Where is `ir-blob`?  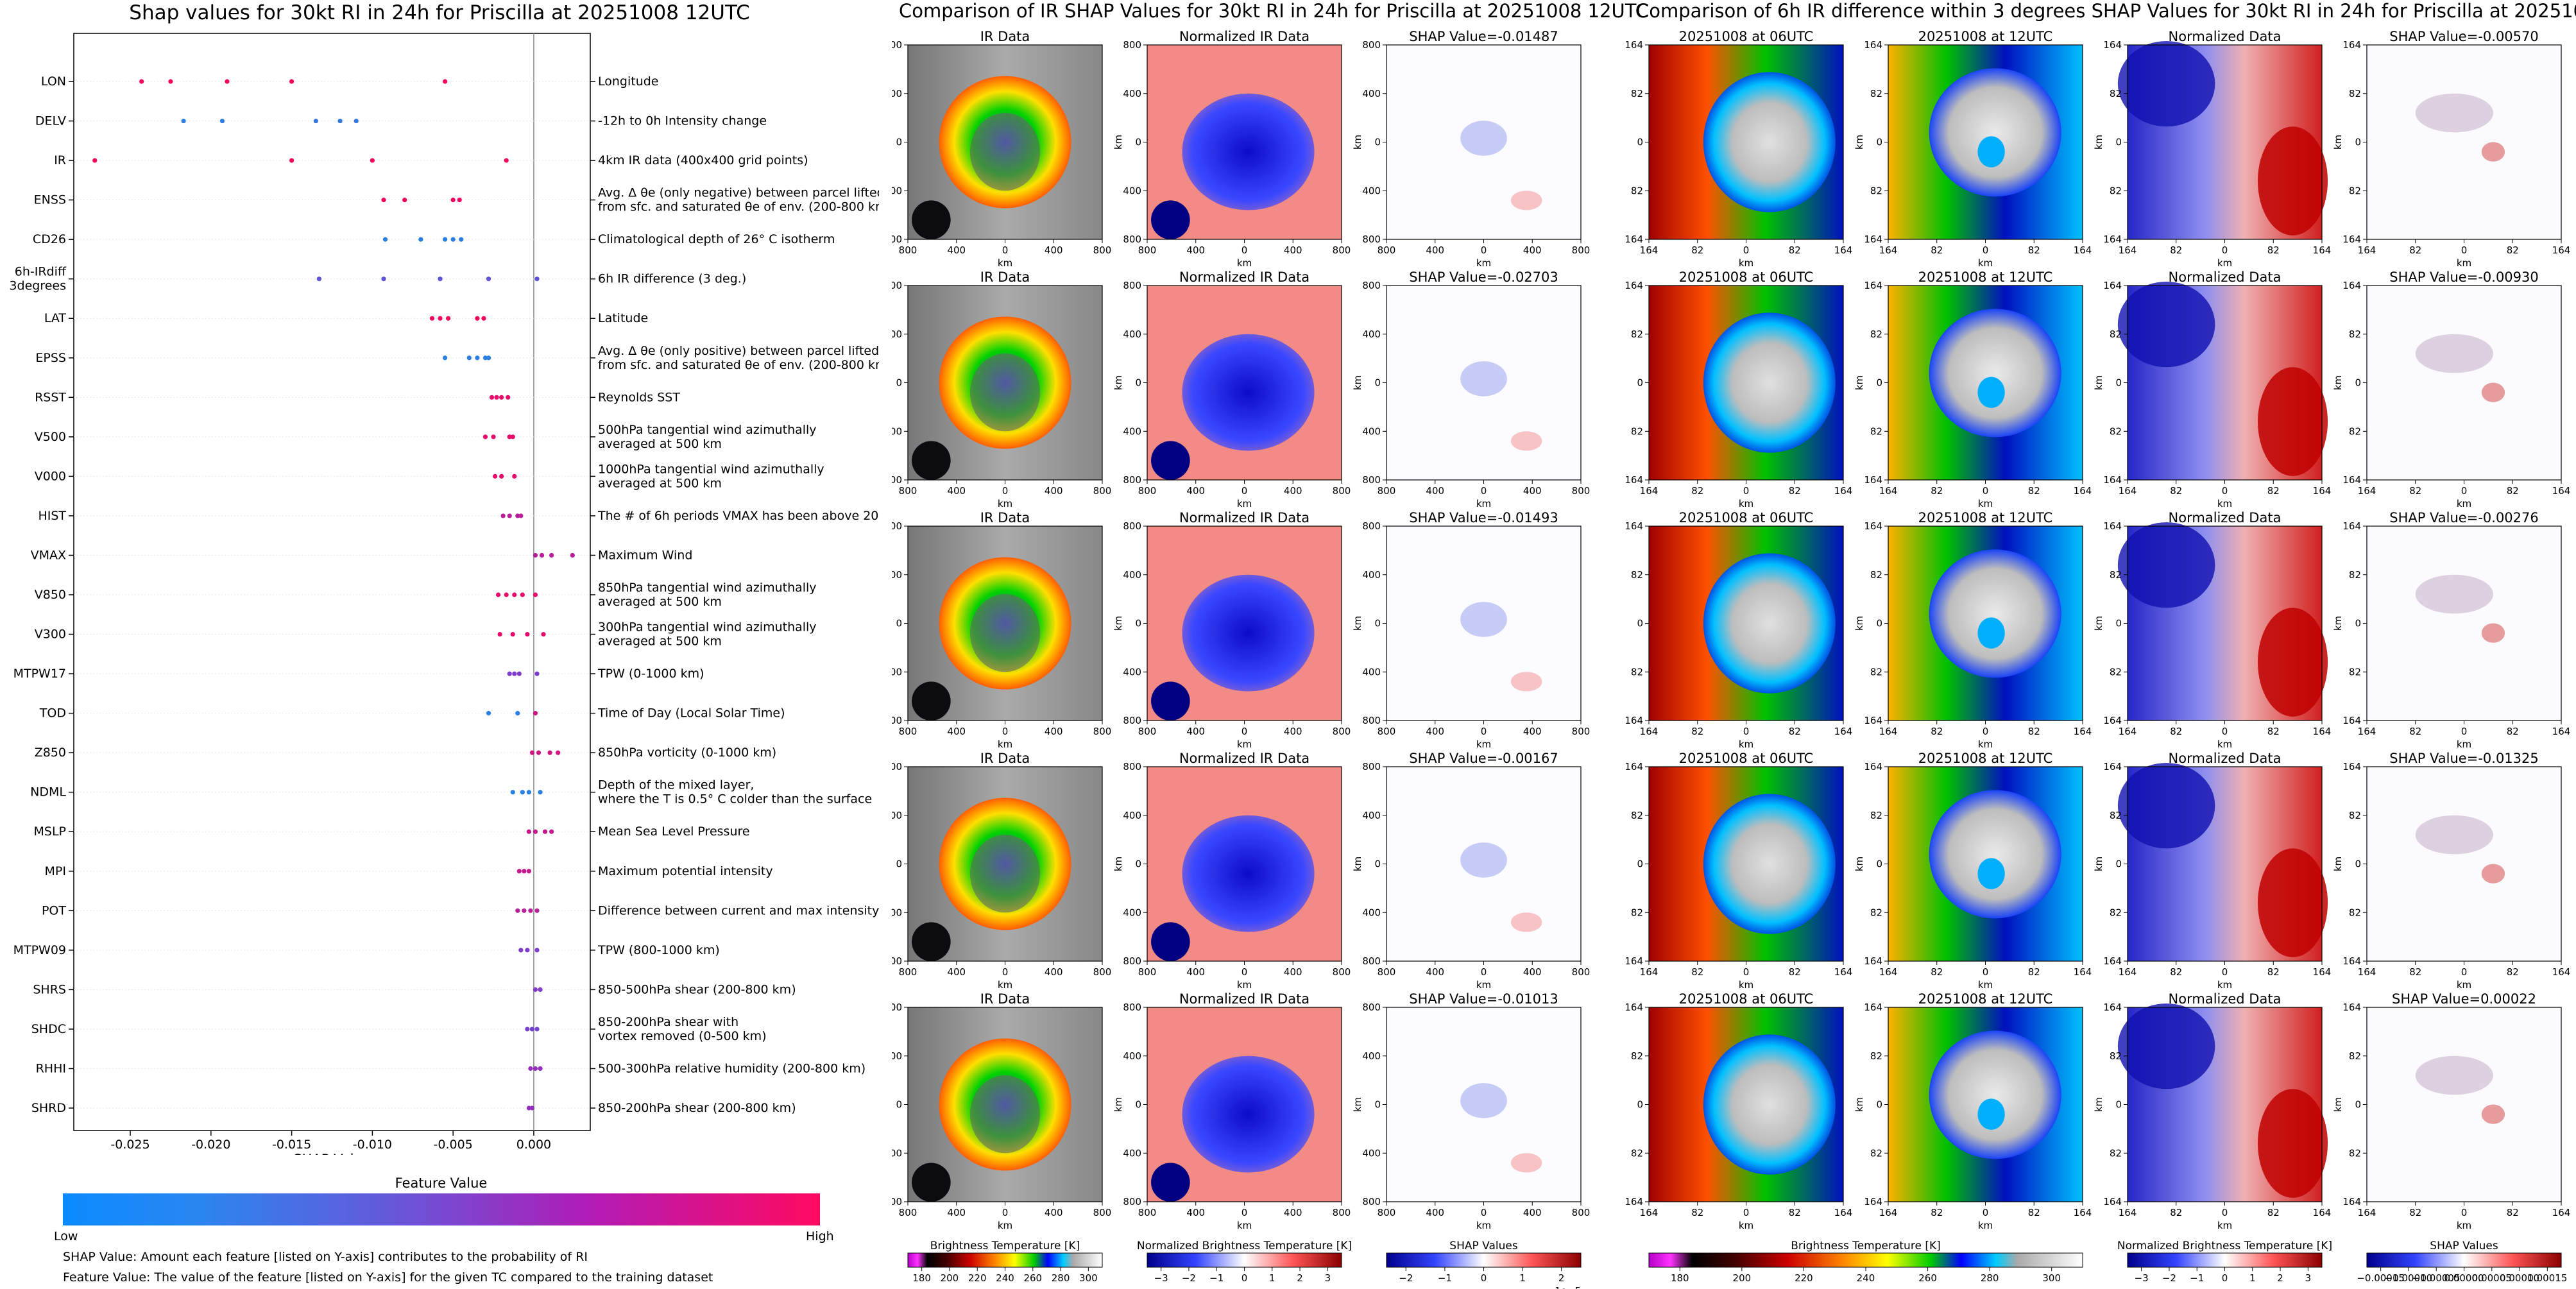
ir-blob is located at coordinates (931, 701).